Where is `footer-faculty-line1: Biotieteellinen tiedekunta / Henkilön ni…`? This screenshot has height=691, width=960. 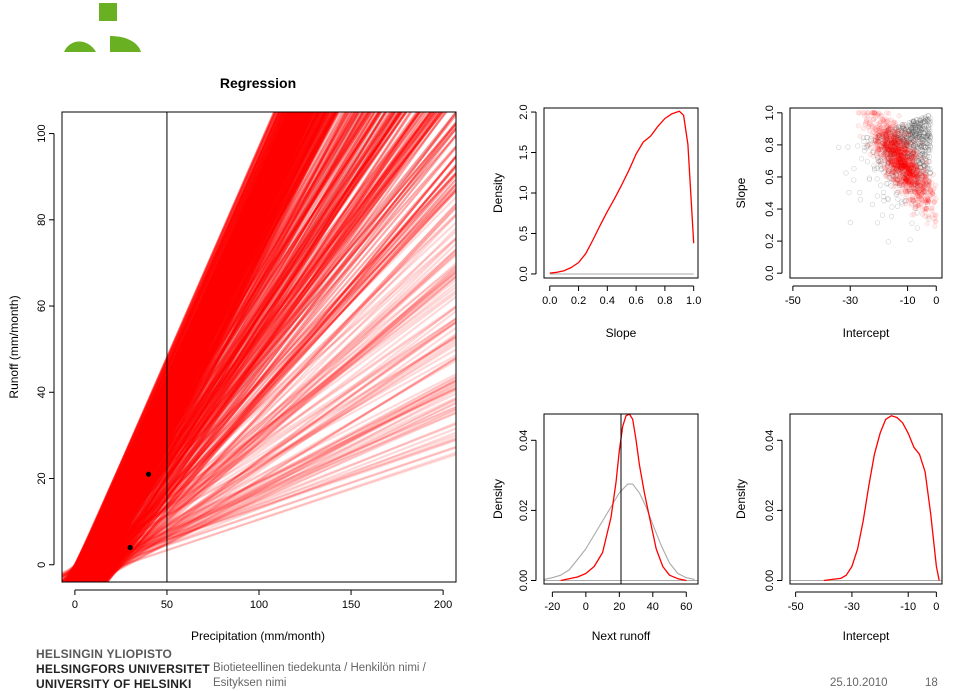
footer-faculty-line1: Biotieteellinen tiedekunta / Henkilön ni… is located at coordinates (319, 668).